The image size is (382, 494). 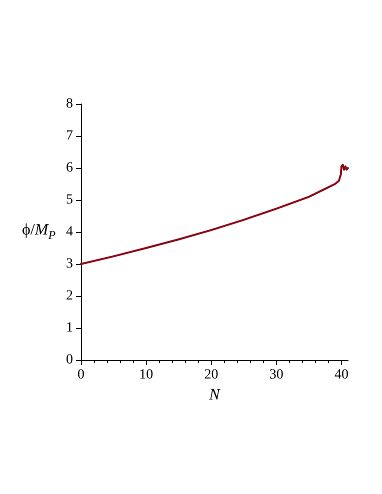 I want to click on x-axis-title: N, so click(x=215, y=395).